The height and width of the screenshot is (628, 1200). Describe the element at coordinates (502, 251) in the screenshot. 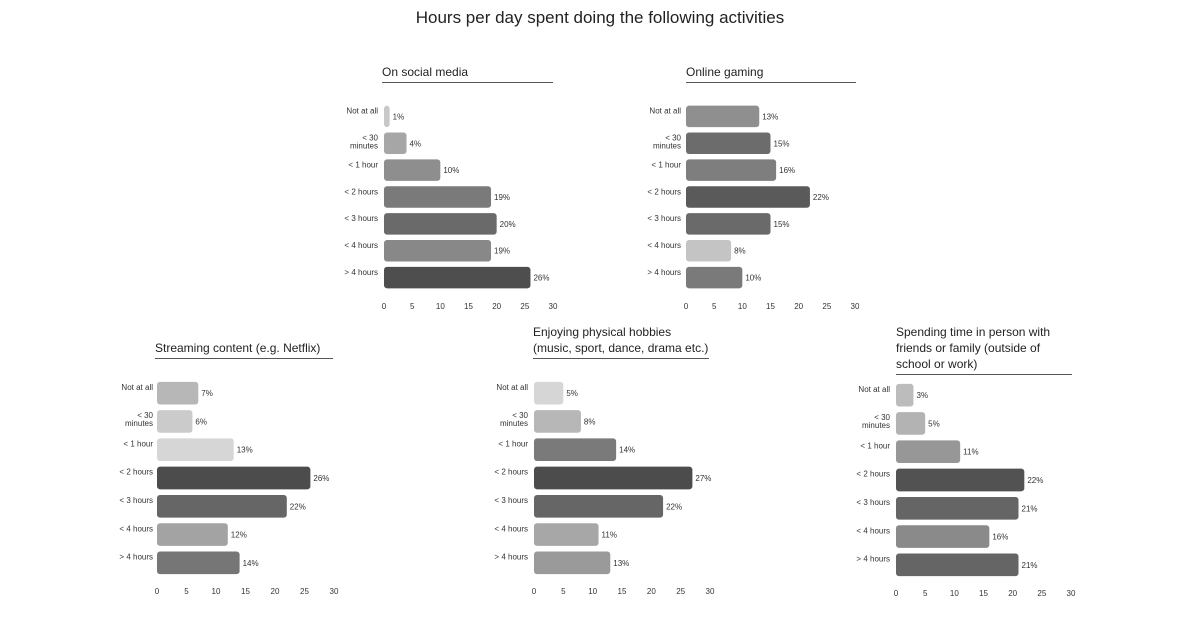

I see `data-label: 19%` at that location.